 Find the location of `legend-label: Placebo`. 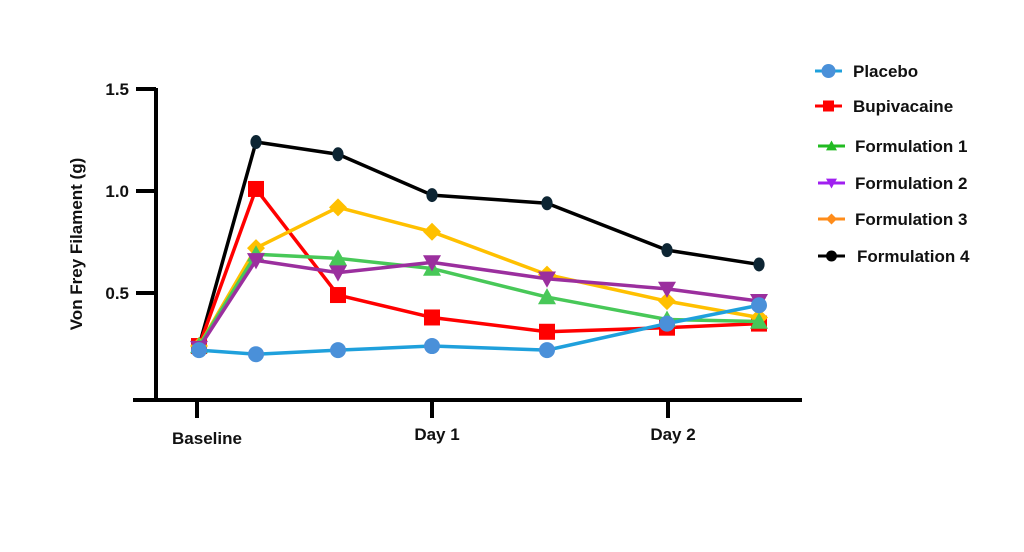

legend-label: Placebo is located at coordinates (885, 71).